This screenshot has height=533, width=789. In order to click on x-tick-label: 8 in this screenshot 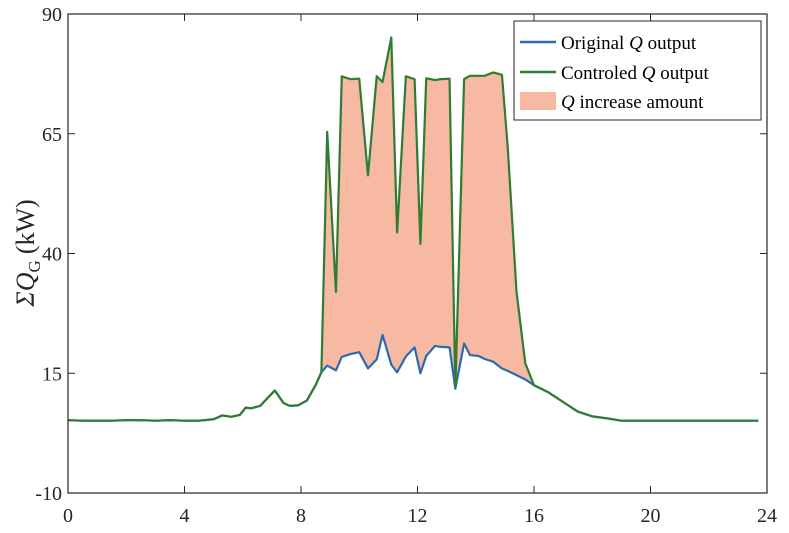, I will do `click(301, 516)`.